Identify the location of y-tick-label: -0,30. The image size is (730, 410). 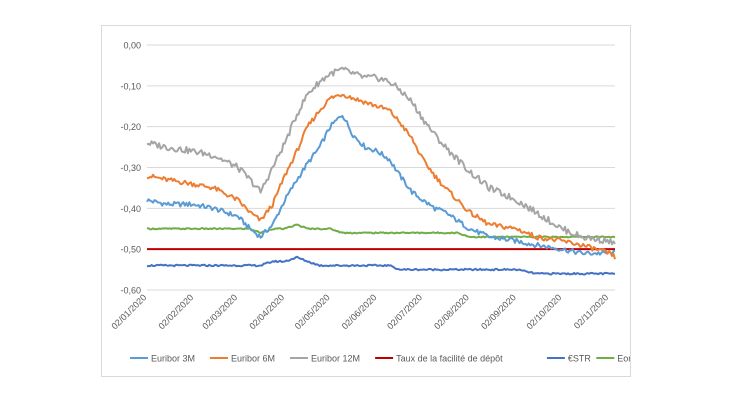
(130, 168).